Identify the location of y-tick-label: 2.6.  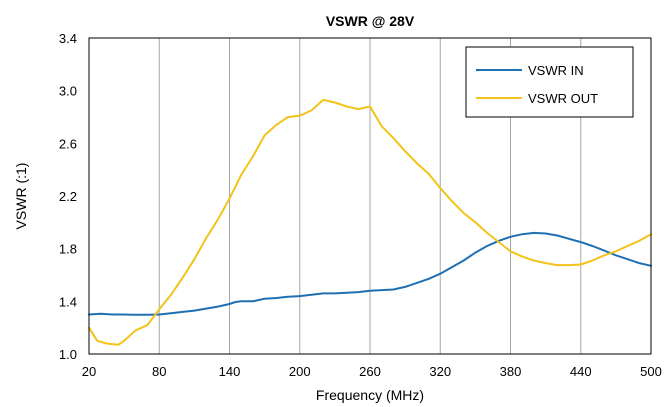
(68, 143).